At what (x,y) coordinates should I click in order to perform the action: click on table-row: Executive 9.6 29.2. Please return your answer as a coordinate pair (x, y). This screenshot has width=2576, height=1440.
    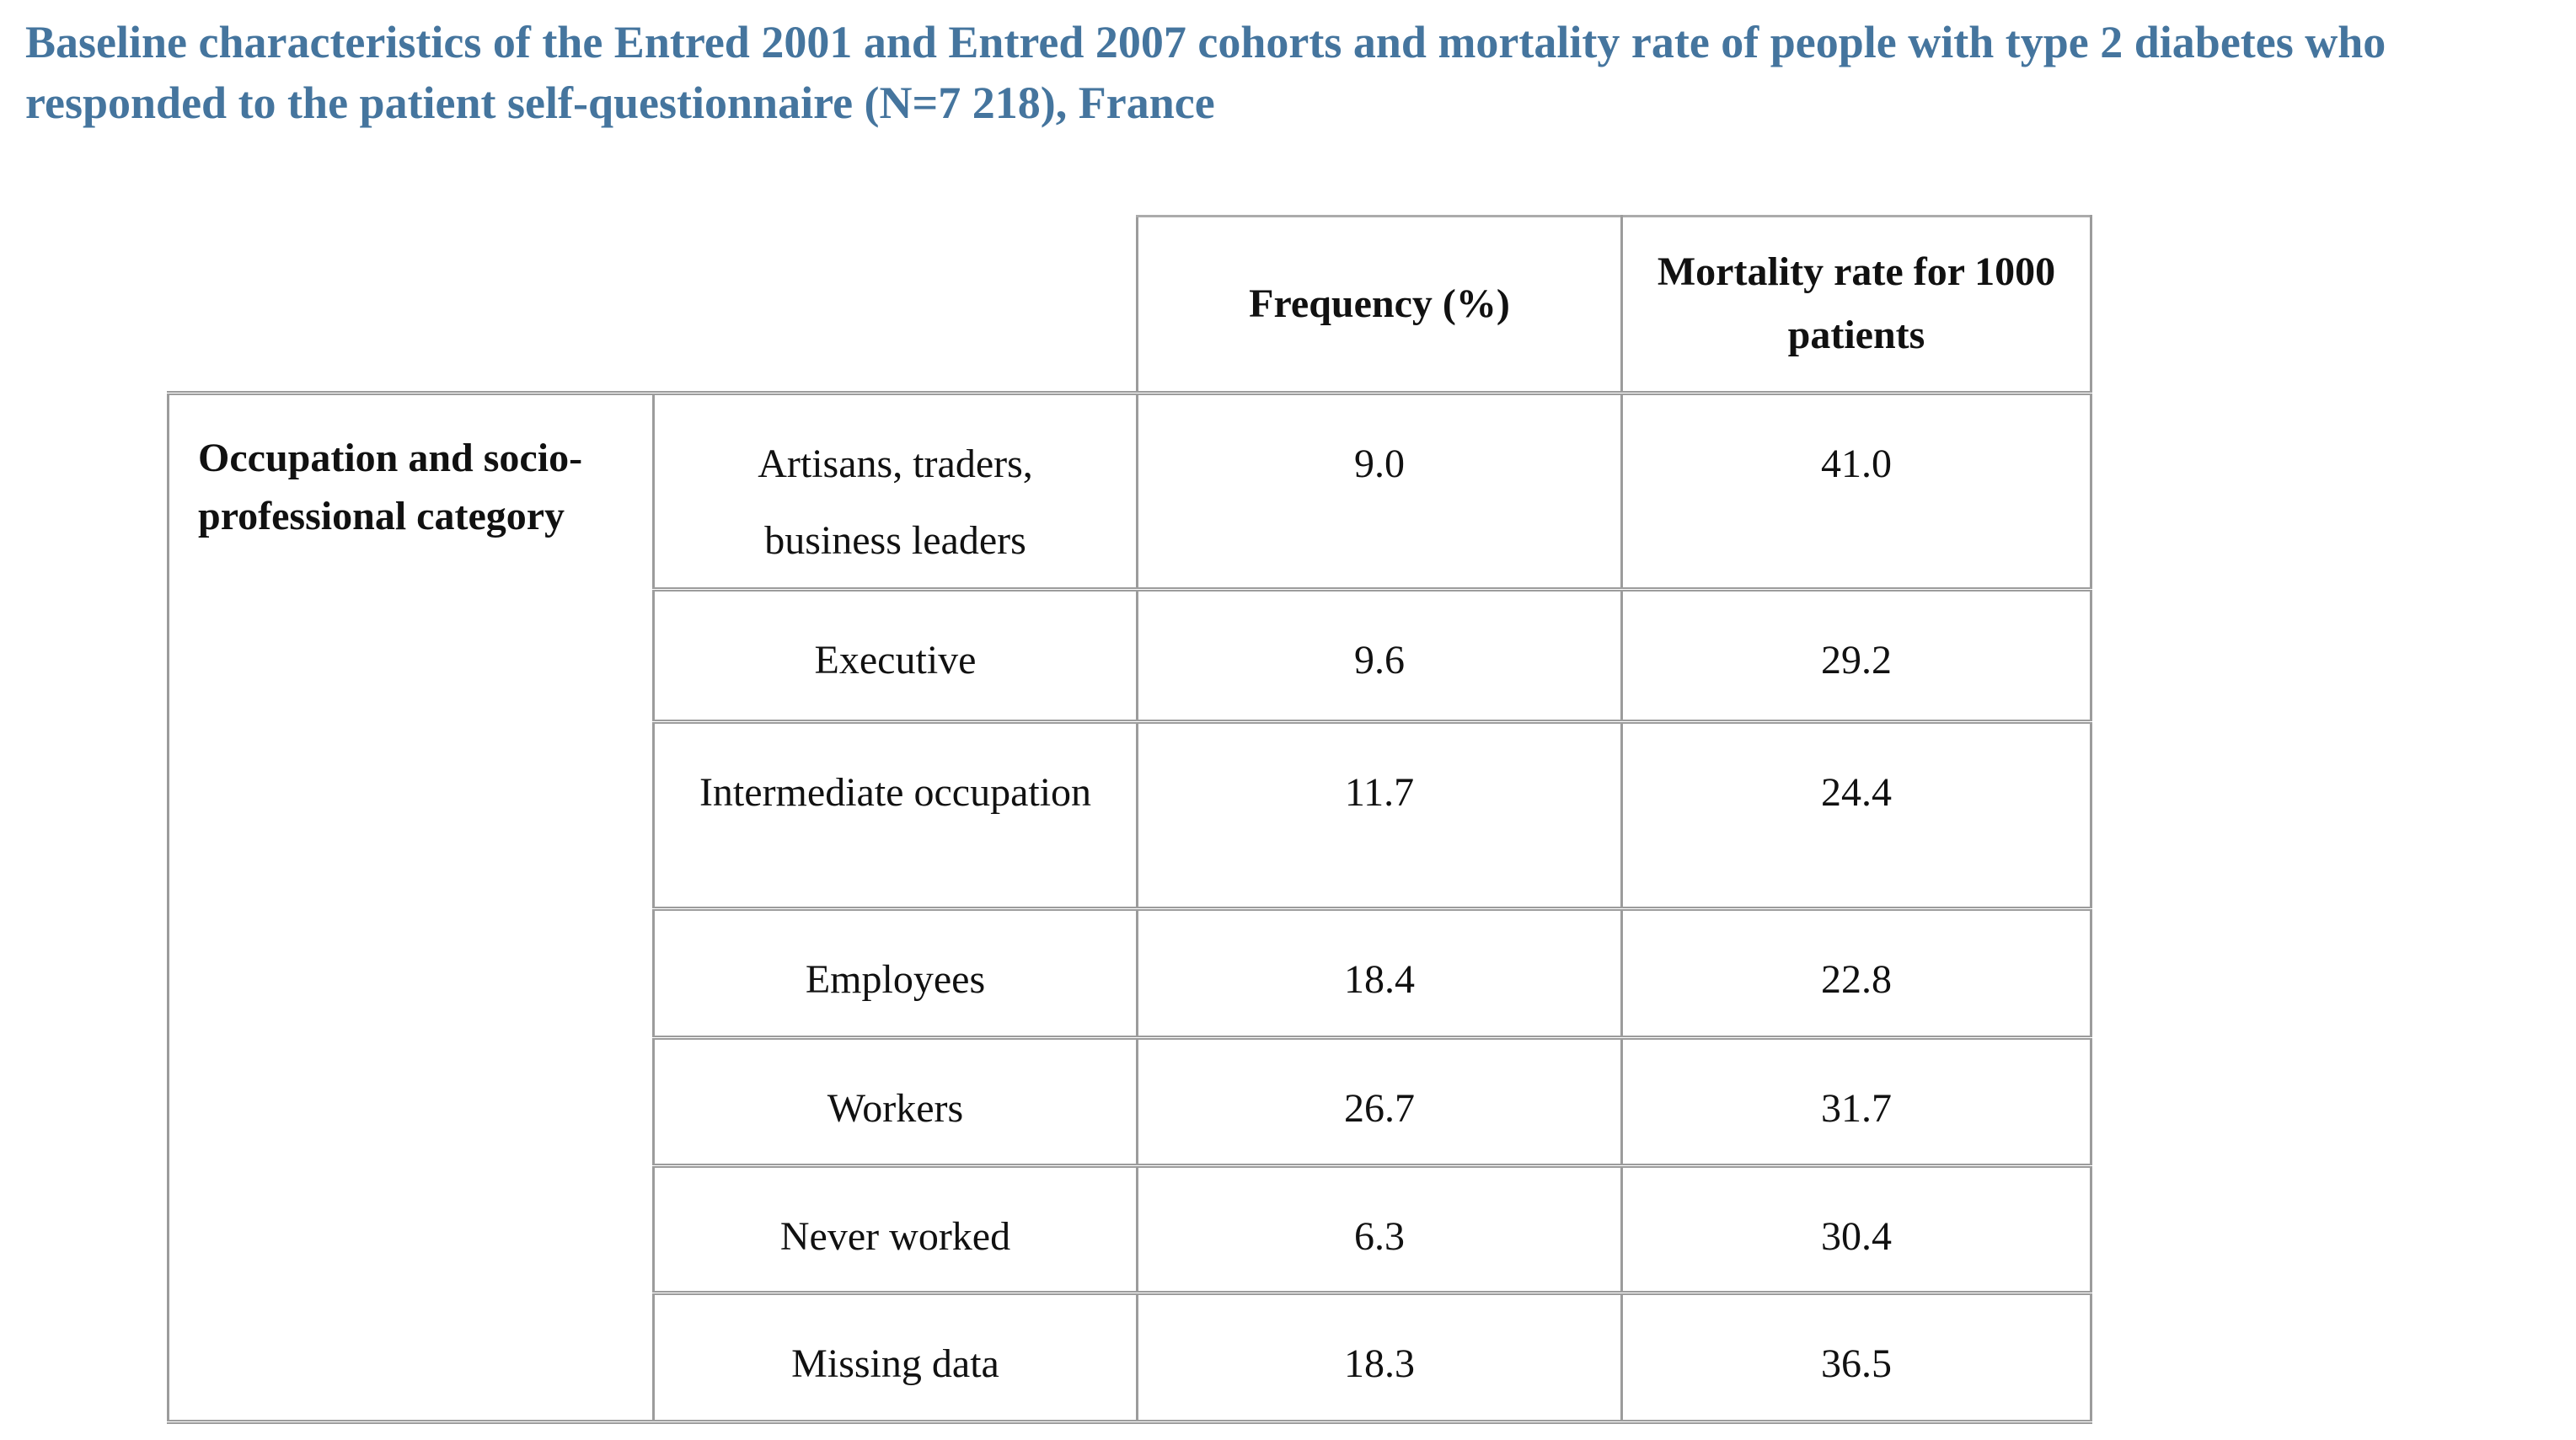
    Looking at the image, I should click on (1131, 656).